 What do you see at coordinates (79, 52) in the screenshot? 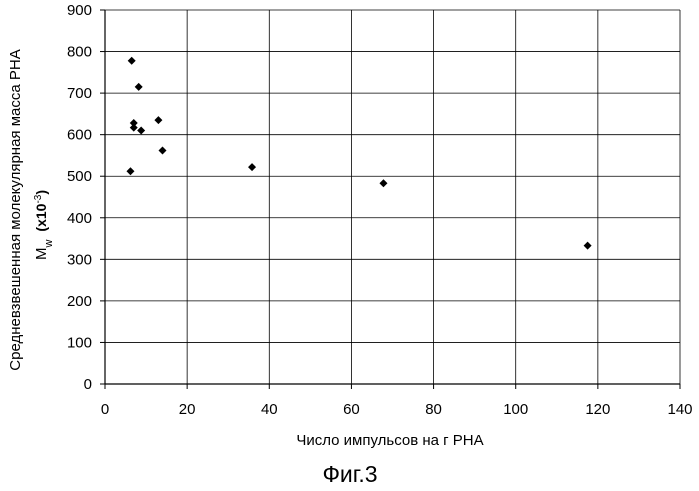
I see `y-tick-label-800: 800` at bounding box center [79, 52].